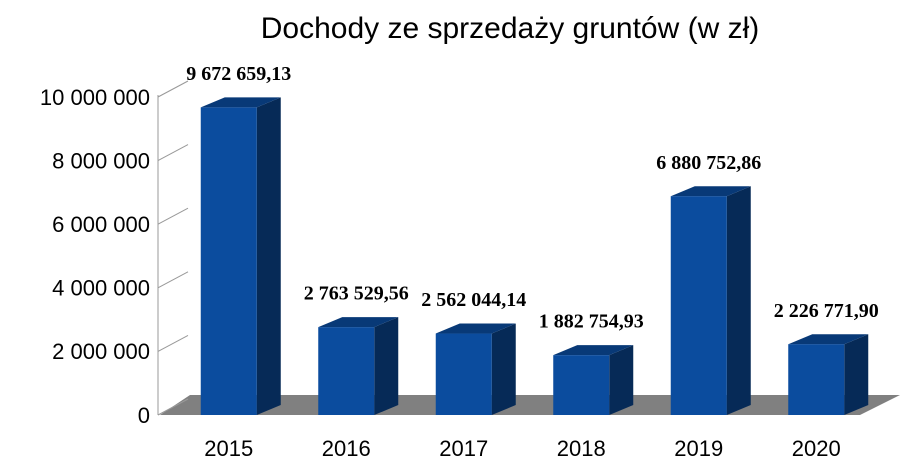 The width and height of the screenshot is (902, 466). Describe the element at coordinates (238, 74) in the screenshot. I see `value-label: 9 672 659,13` at that location.